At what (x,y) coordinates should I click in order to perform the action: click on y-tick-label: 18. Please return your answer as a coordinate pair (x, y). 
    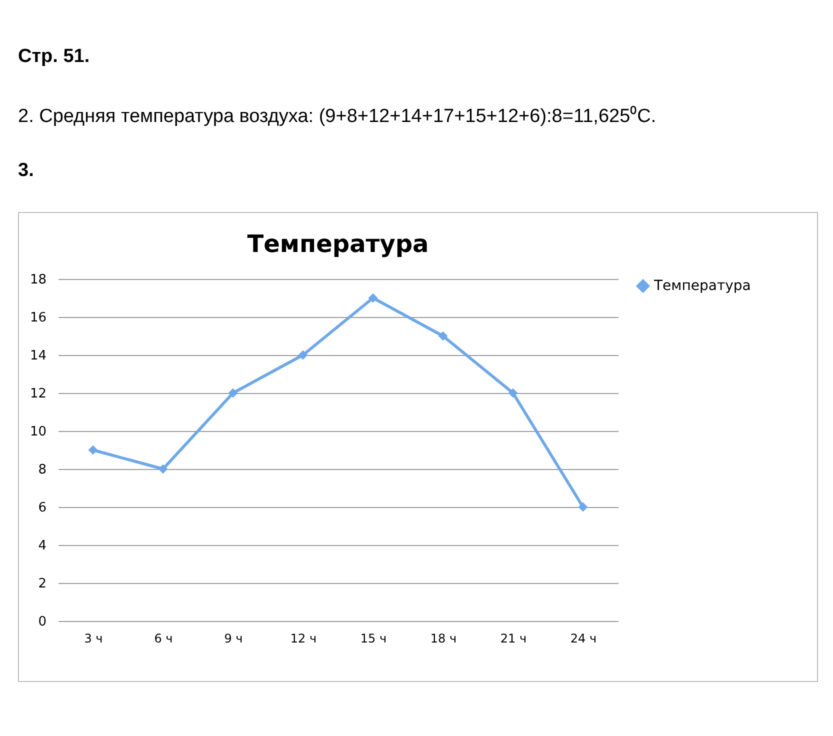
    Looking at the image, I should click on (38, 280).